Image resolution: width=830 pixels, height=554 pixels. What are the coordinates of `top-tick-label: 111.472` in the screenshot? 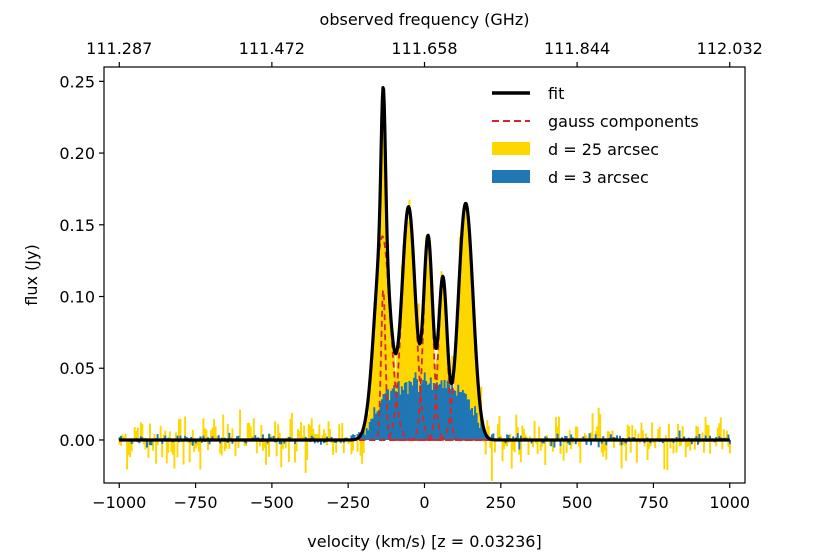 It's located at (272, 48).